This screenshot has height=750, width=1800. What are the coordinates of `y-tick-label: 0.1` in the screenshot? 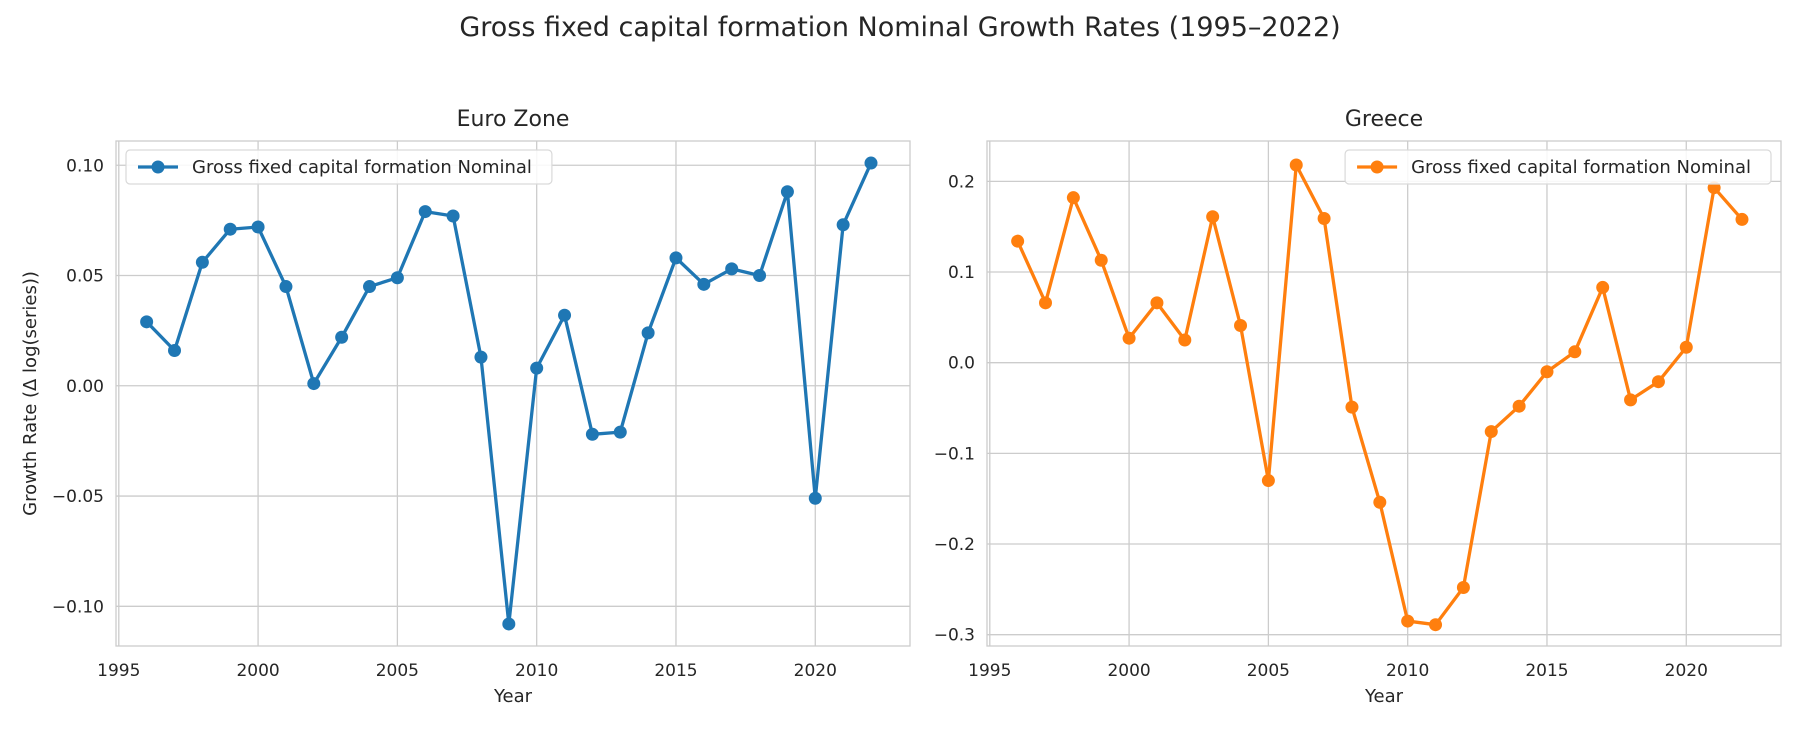 It's located at (961, 273).